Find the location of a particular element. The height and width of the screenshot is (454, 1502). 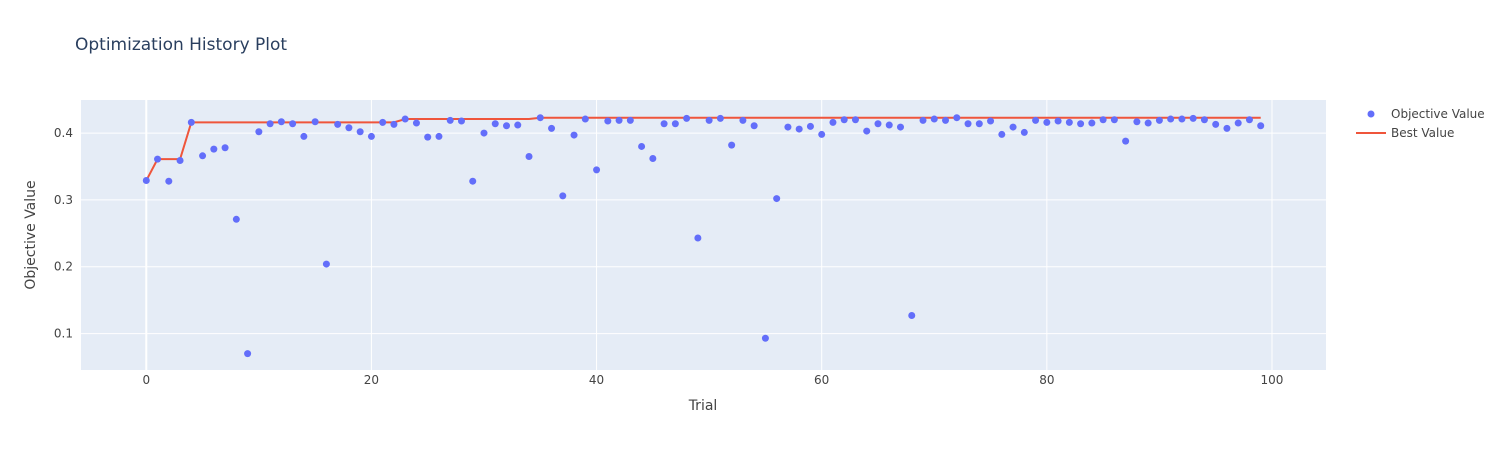

legend-item-best-value: Best Value is located at coordinates (1405, 133).